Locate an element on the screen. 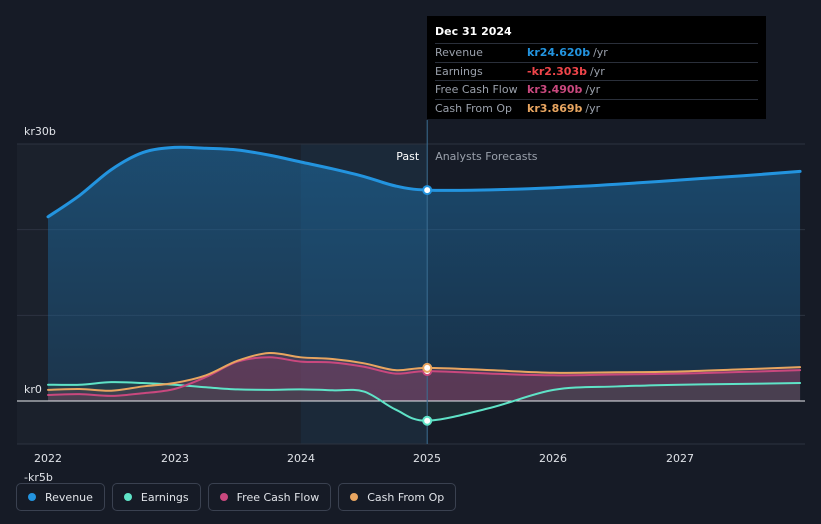 The width and height of the screenshot is (821, 524). tooltip-label: Revenue is located at coordinates (459, 52).